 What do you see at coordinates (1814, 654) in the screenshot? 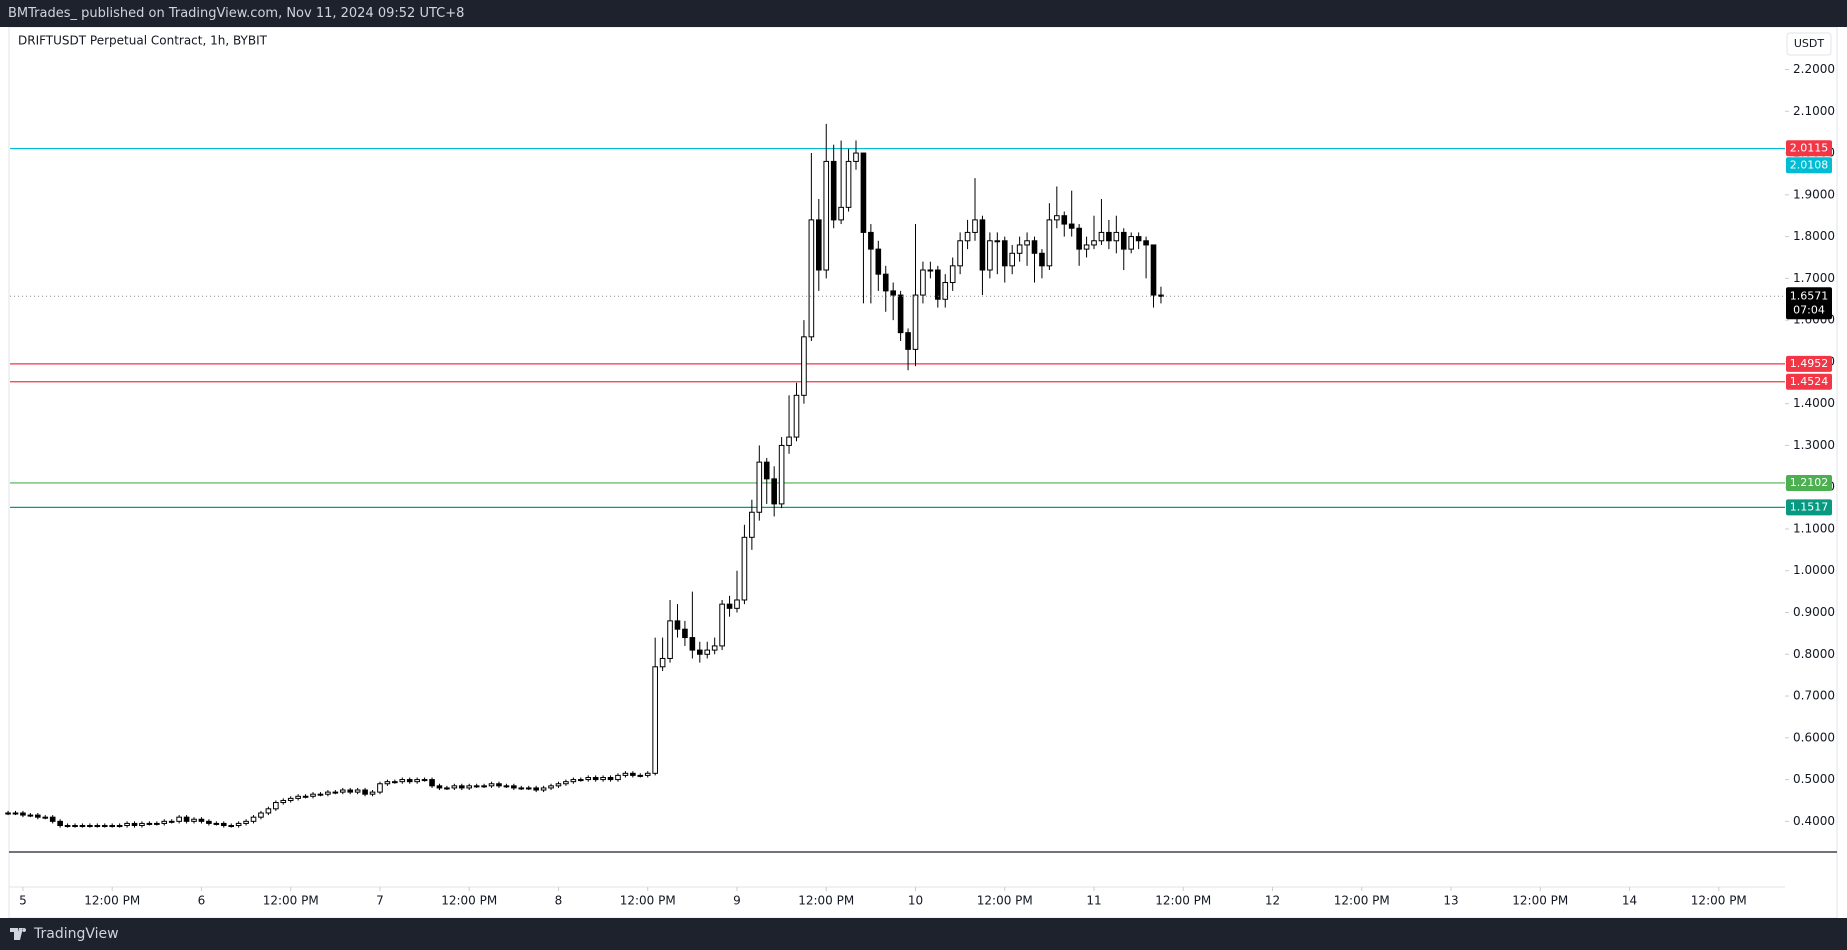
I see `y-tick-label: 0.8000` at bounding box center [1814, 654].